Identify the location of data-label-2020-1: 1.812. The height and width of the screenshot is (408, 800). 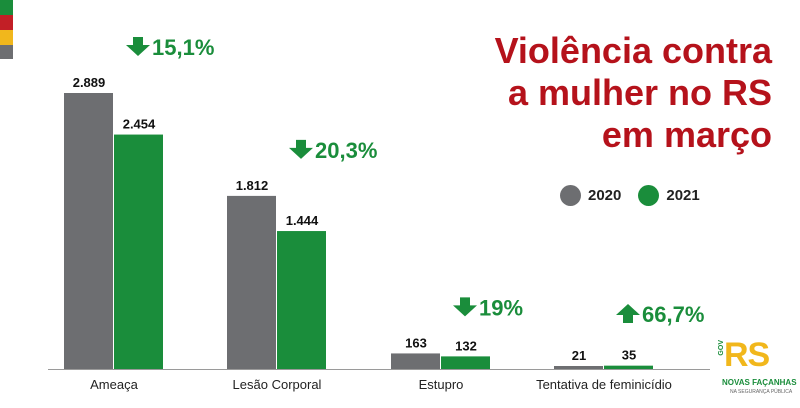
(252, 185).